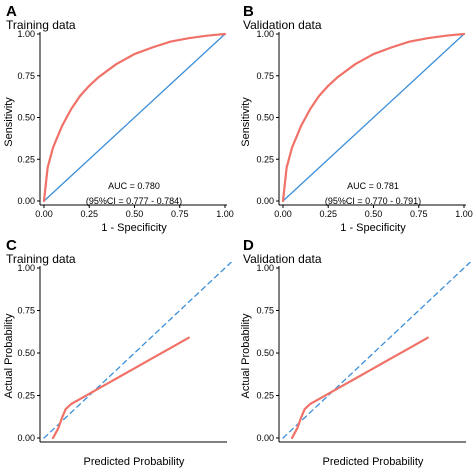 This screenshot has width=474, height=474. What do you see at coordinates (134, 201) in the screenshot?
I see `ci-annotation: (95%CI = 0.777 - 0.784)` at bounding box center [134, 201].